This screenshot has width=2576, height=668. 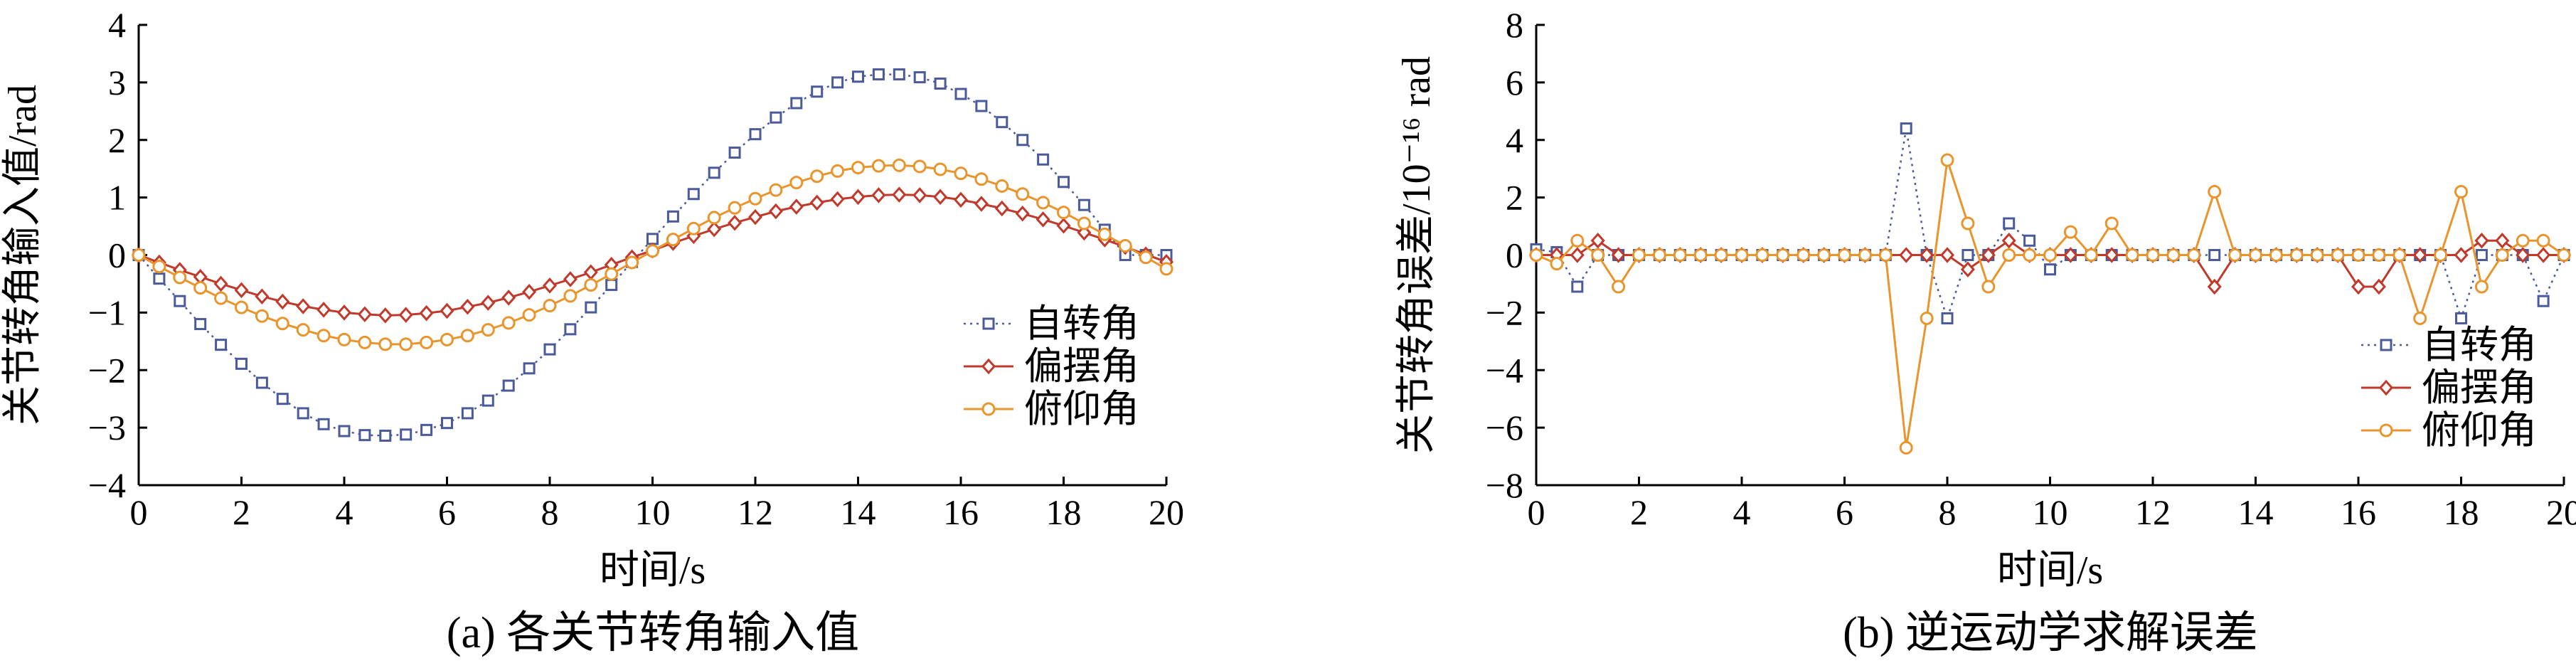 What do you see at coordinates (1742, 512) in the screenshot?
I see `x-tick-label: 4` at bounding box center [1742, 512].